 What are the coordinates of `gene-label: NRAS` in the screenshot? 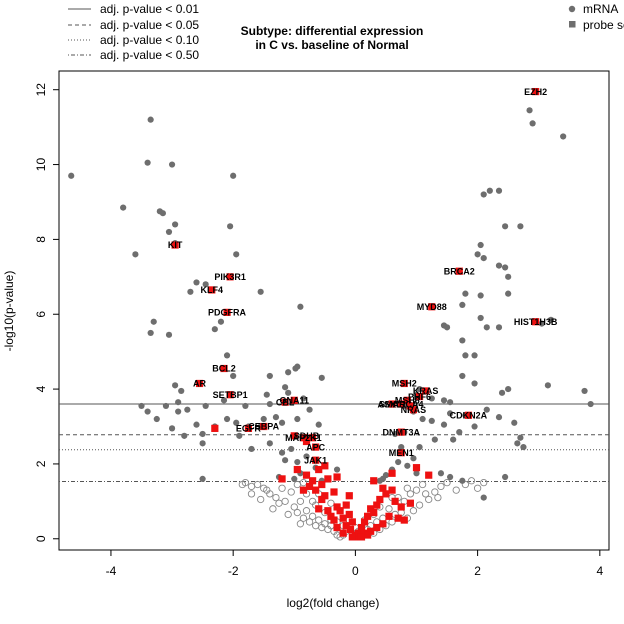 It's located at (414, 410).